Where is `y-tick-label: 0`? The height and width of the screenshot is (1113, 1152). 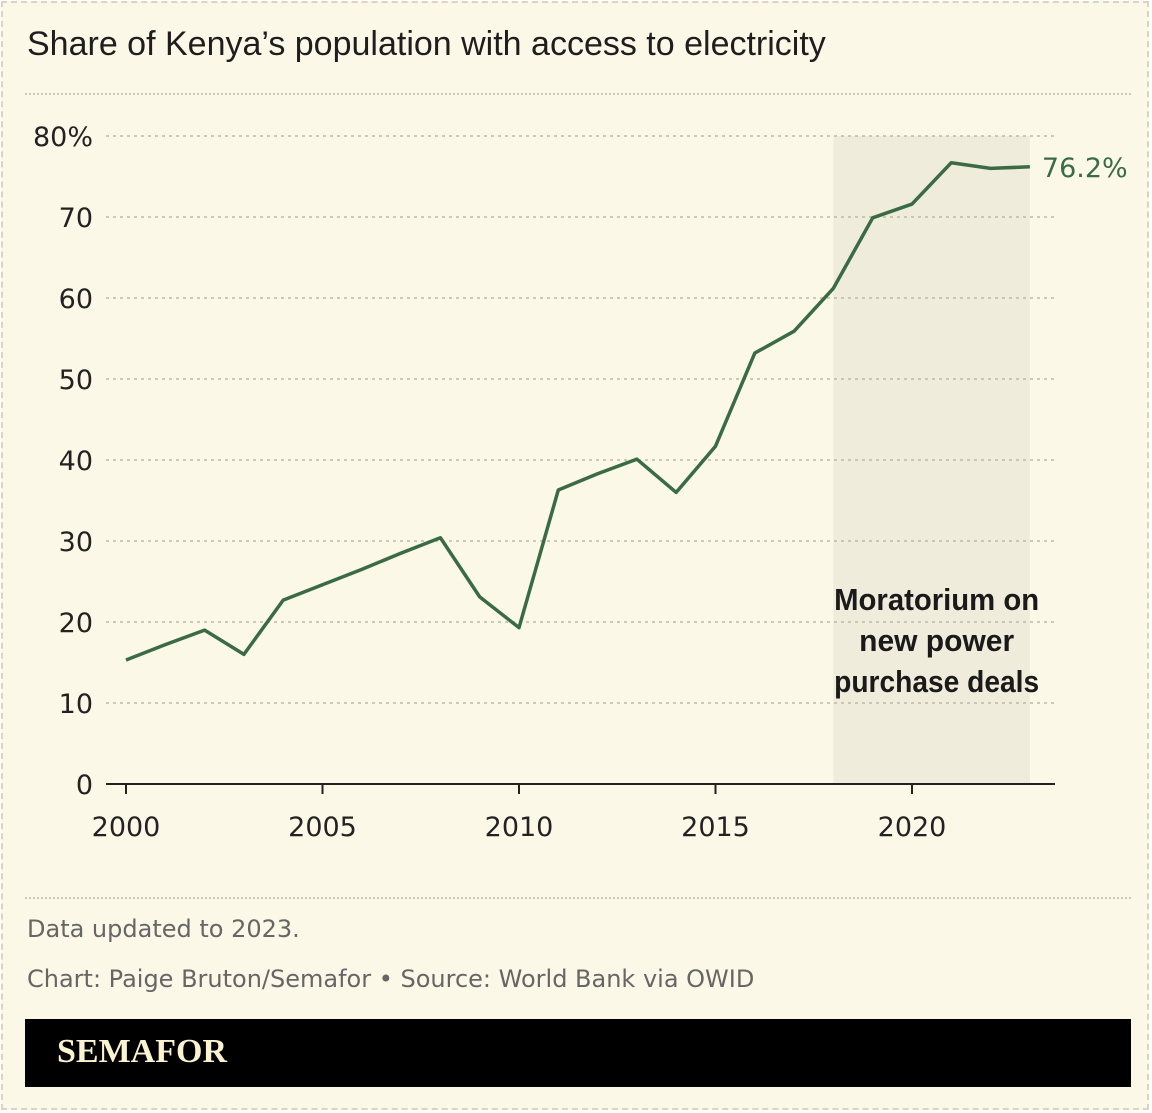
y-tick-label: 0 is located at coordinates (84, 785).